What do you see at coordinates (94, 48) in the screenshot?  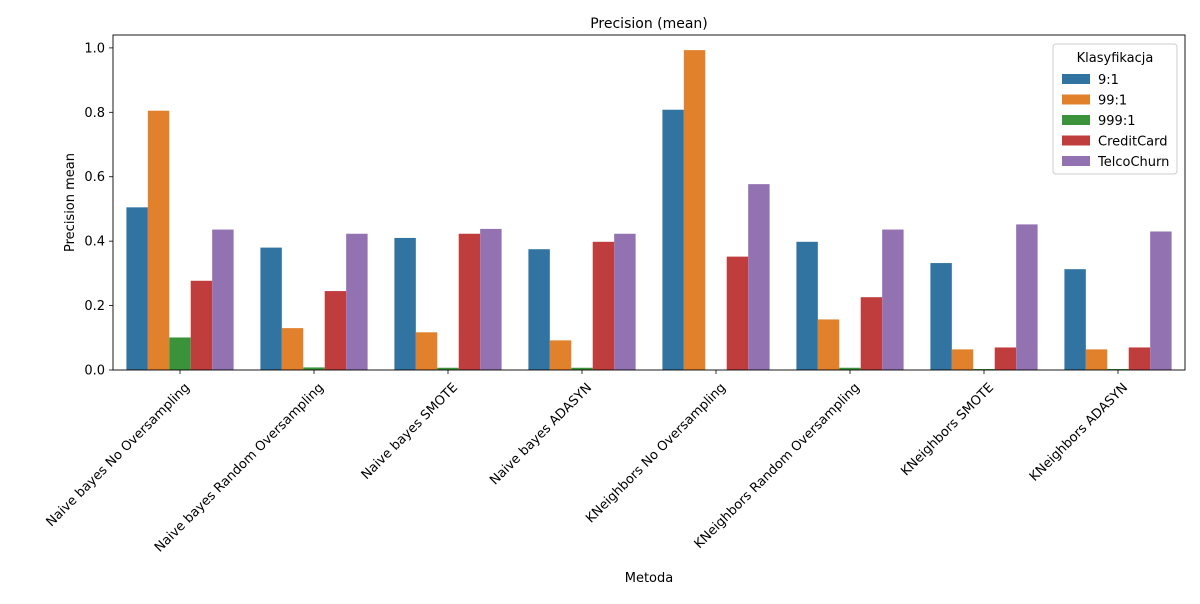 I see `y-tick-label: 1.0` at bounding box center [94, 48].